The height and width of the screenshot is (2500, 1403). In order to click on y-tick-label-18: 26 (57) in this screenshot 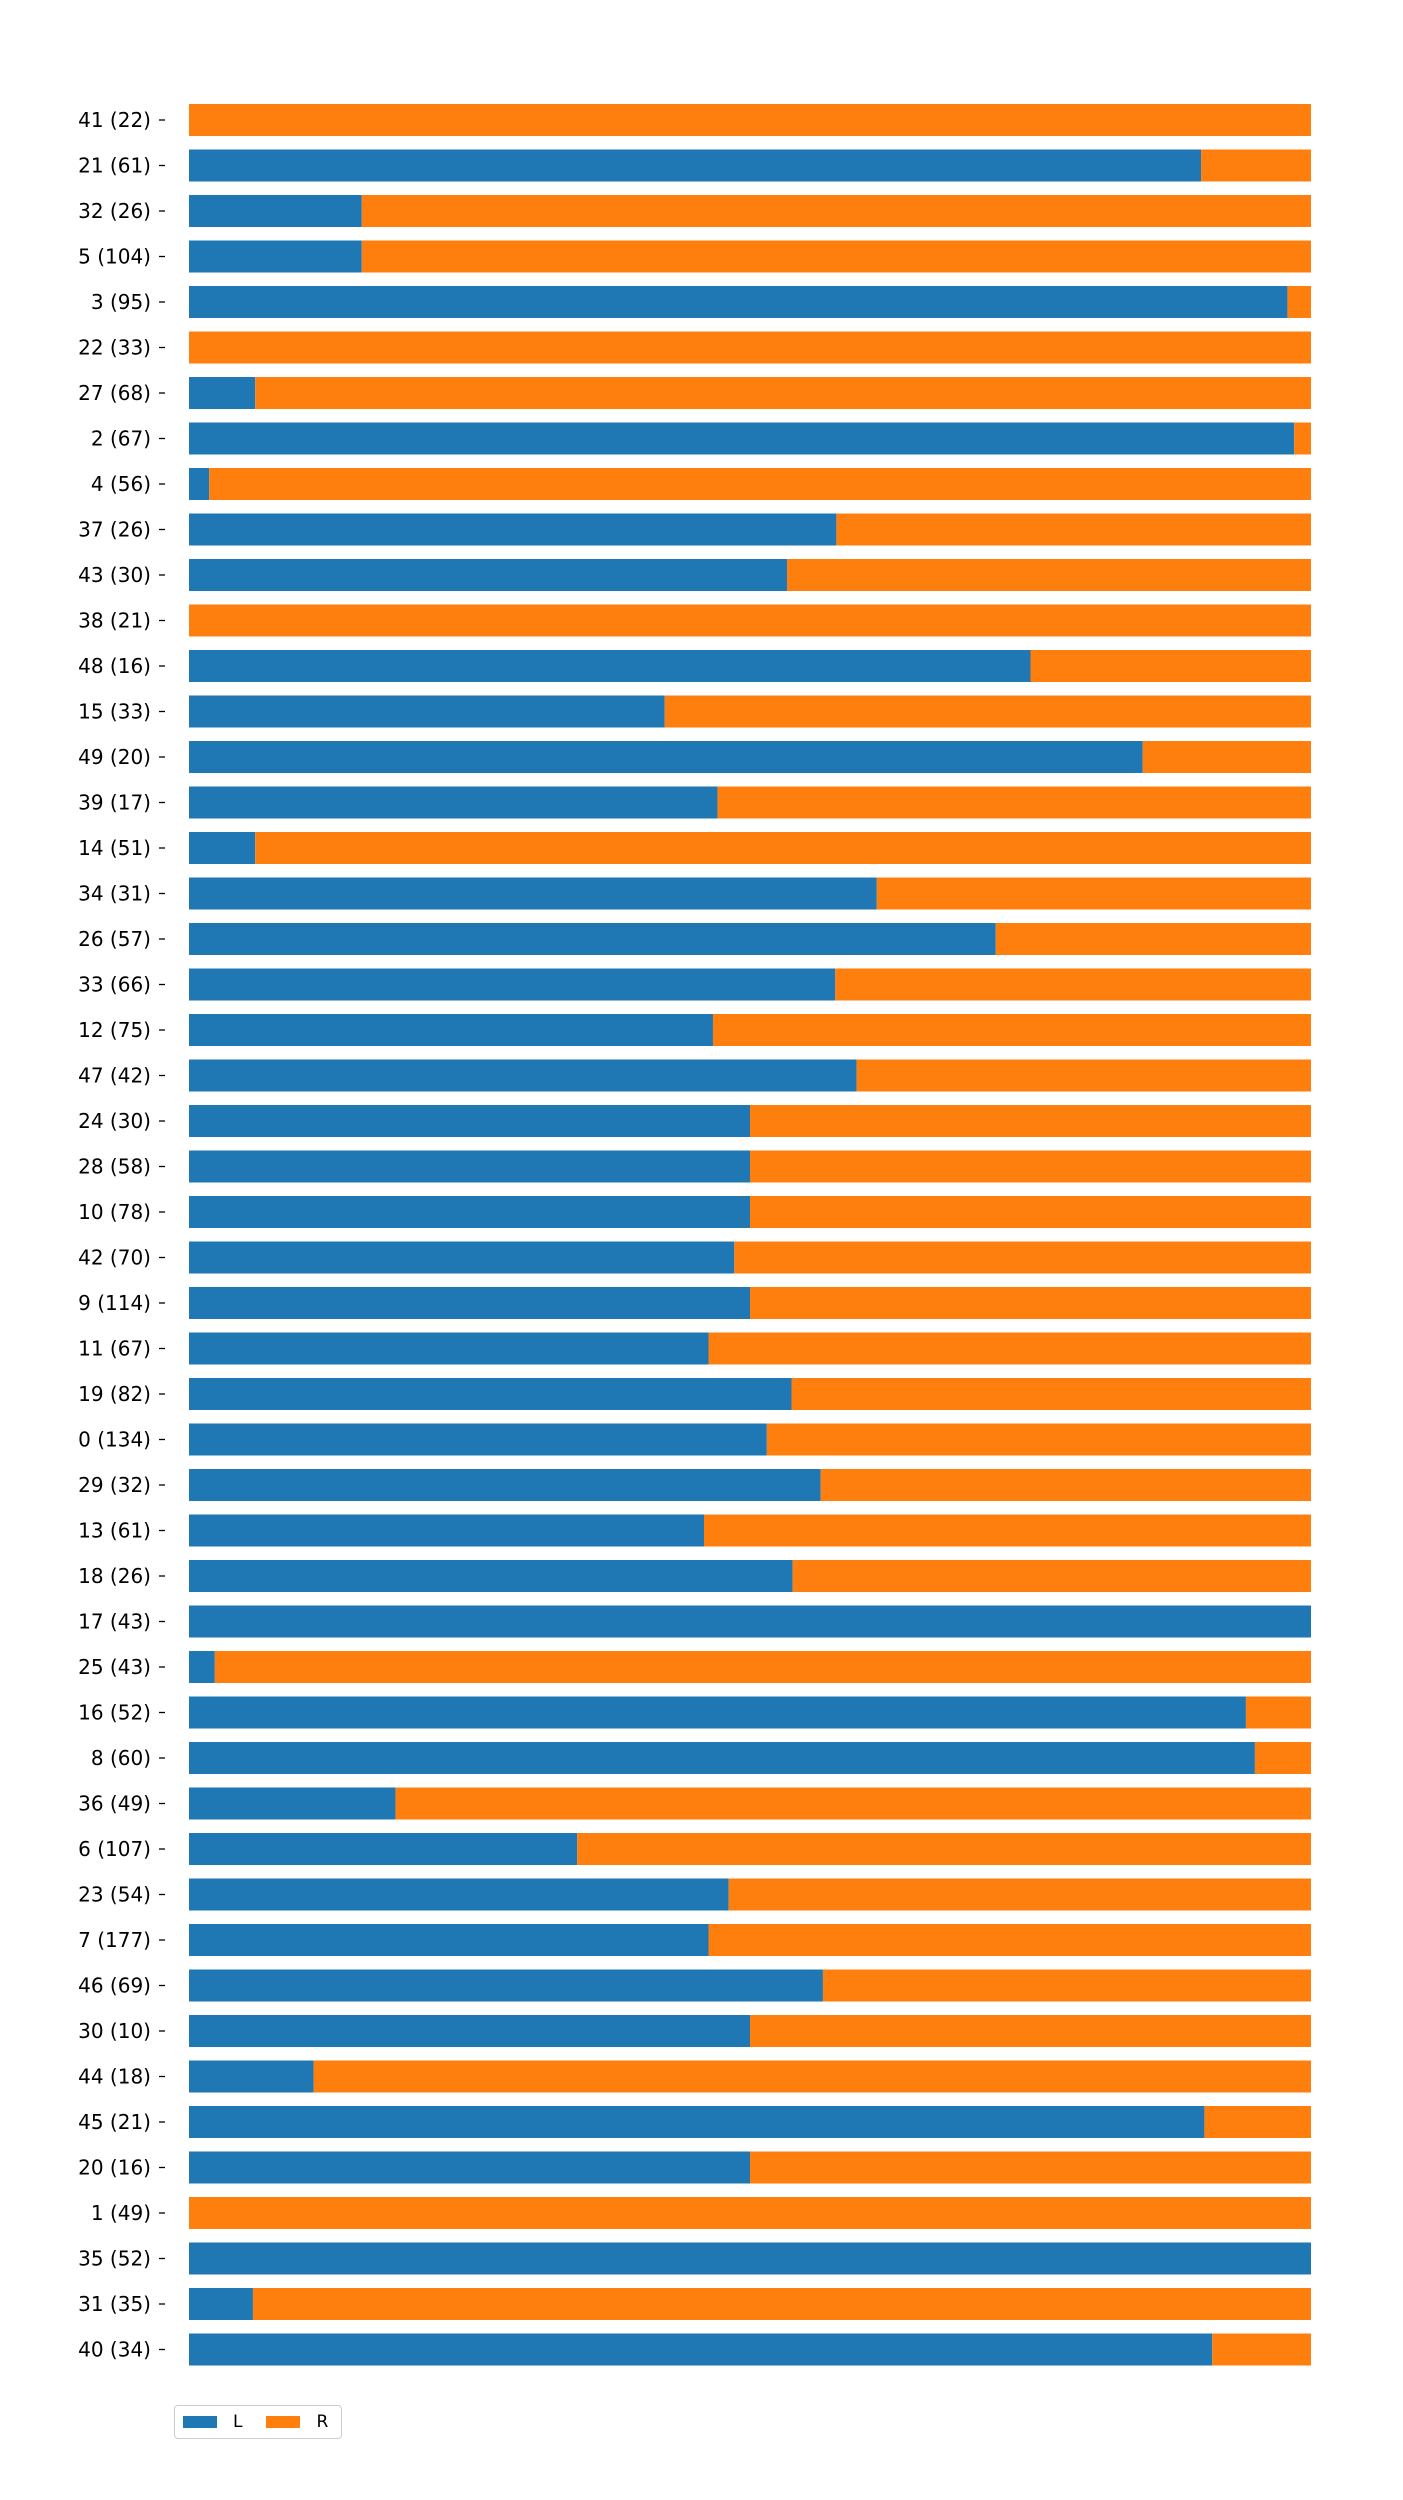, I will do `click(114, 939)`.